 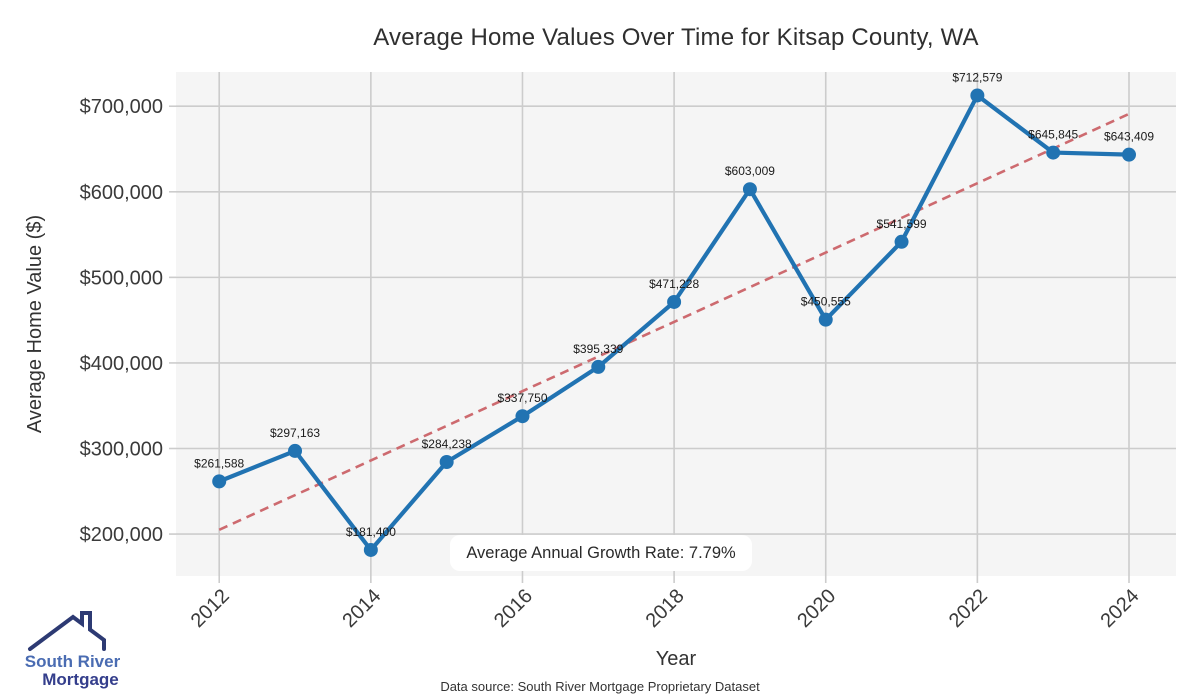 What do you see at coordinates (121, 278) in the screenshot?
I see `y-tick-label: $500,000` at bounding box center [121, 278].